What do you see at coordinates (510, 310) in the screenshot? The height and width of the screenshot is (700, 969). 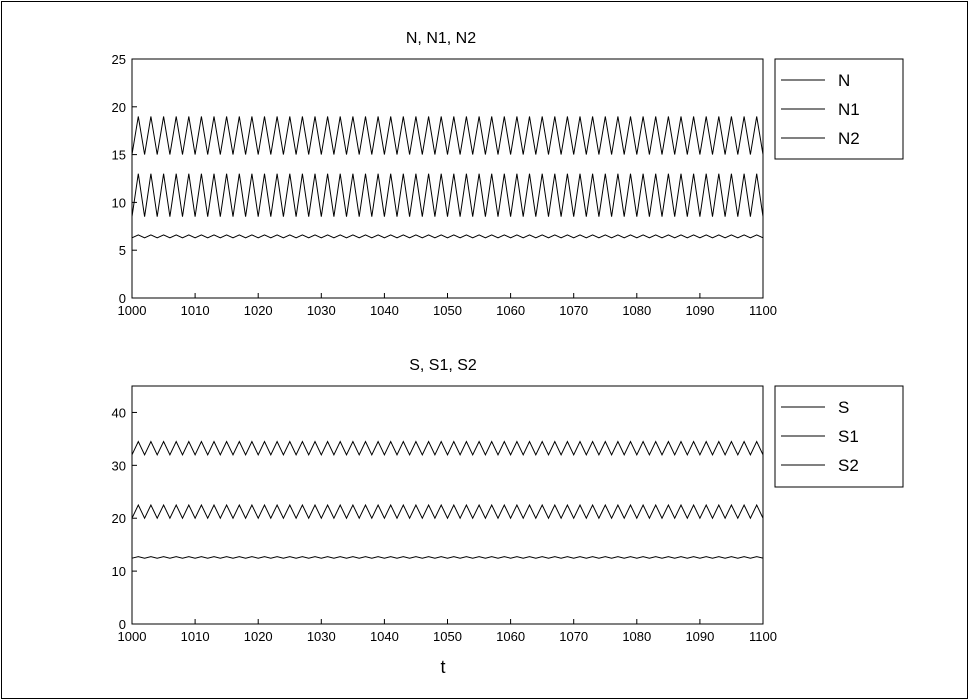 I see `top-x-tick-label: 1060` at bounding box center [510, 310].